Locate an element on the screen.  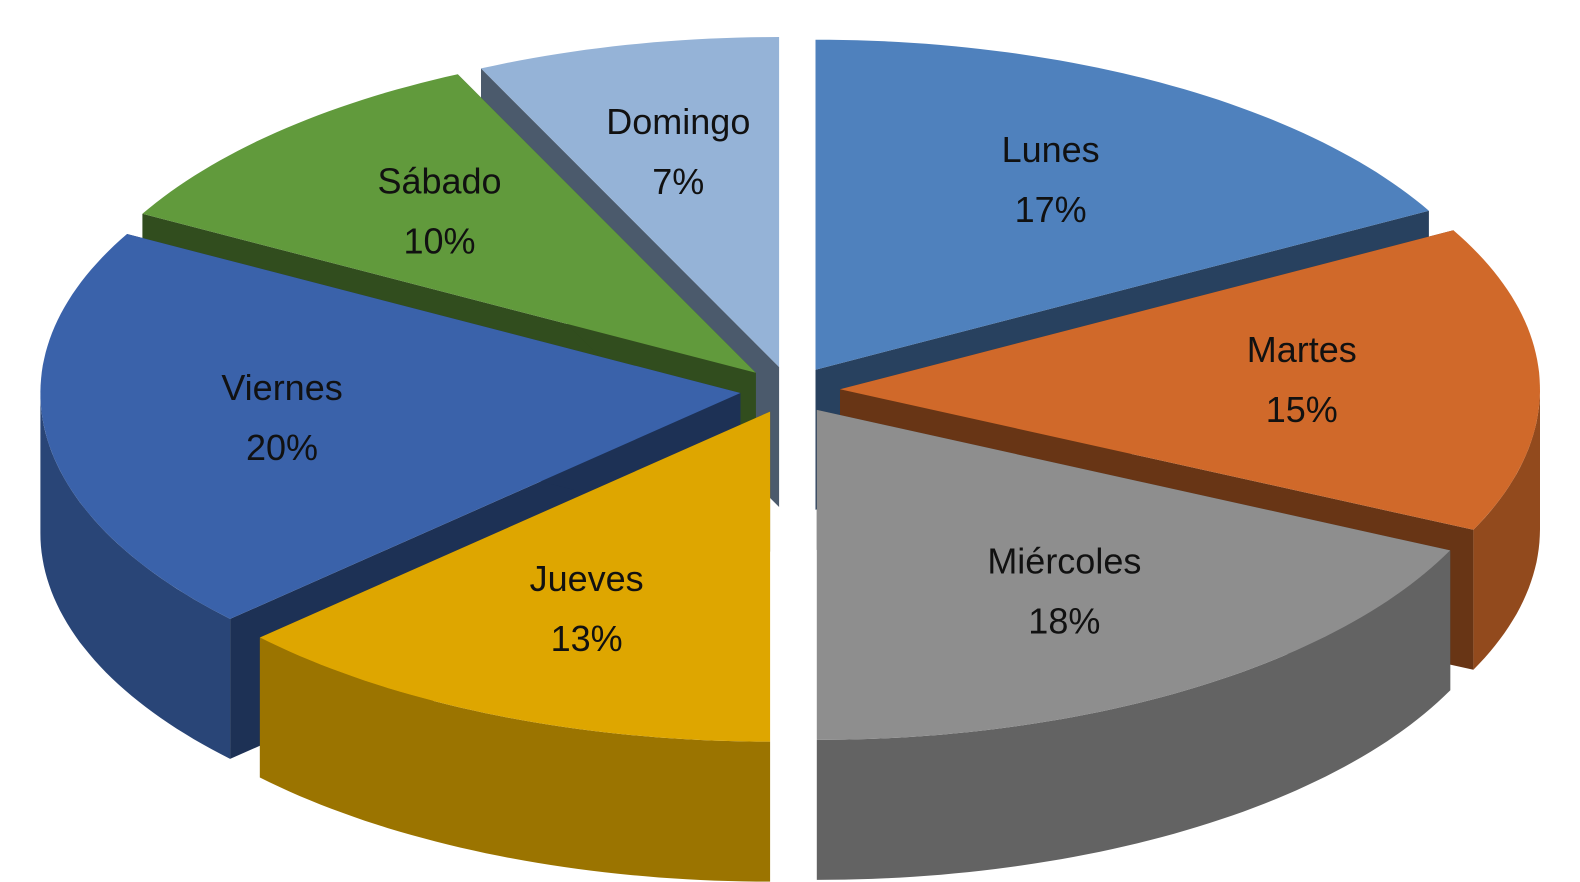
slice-label: Lunes is located at coordinates (1051, 149).